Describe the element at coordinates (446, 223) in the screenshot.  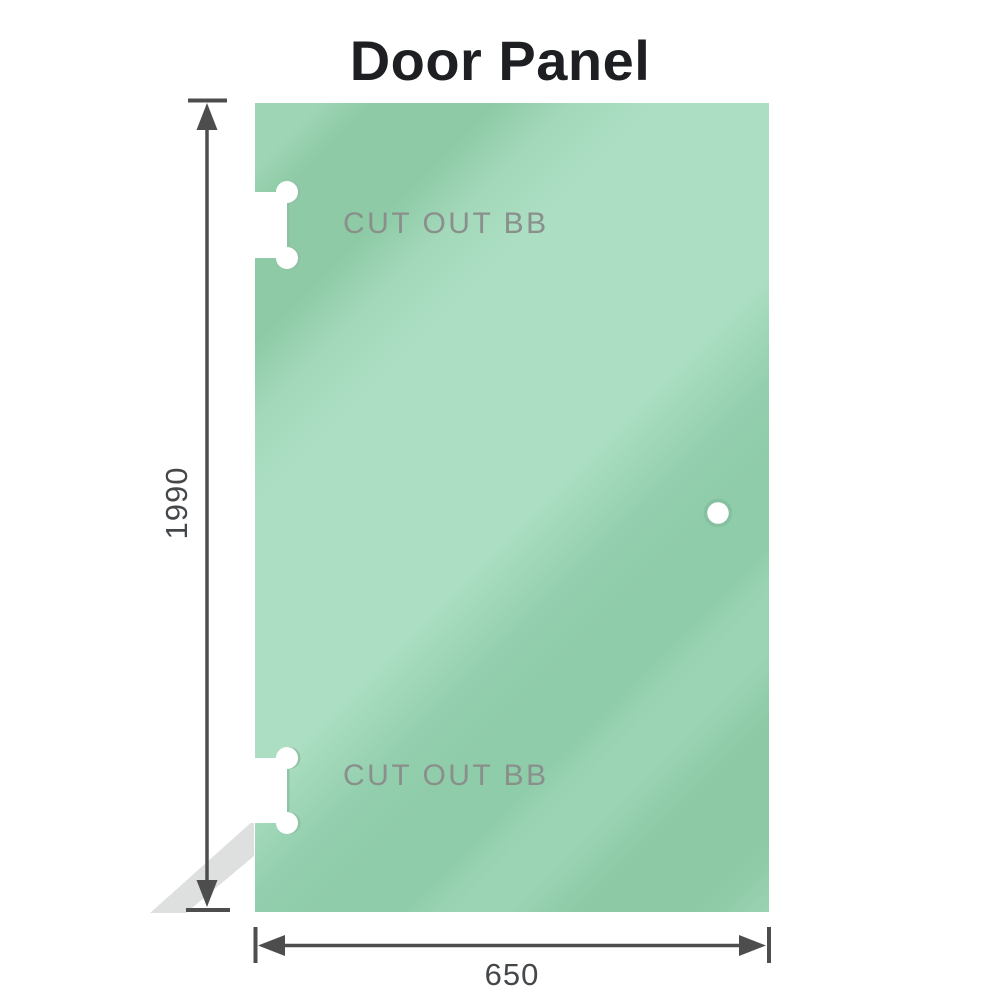
I see `cutout-top-label: CUT OUT BB` at that location.